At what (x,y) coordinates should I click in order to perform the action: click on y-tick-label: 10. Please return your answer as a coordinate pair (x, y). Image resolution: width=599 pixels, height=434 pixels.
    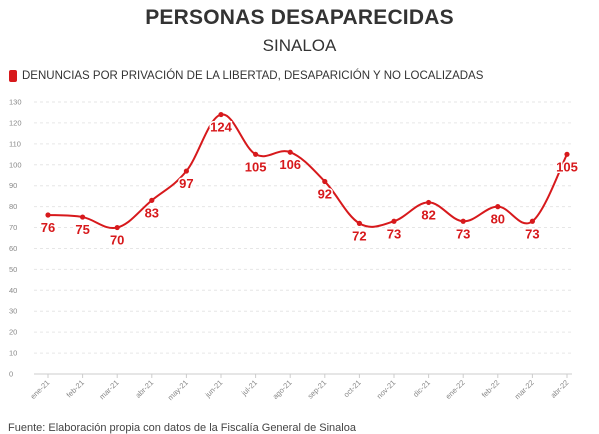
    Looking at the image, I should click on (13, 353).